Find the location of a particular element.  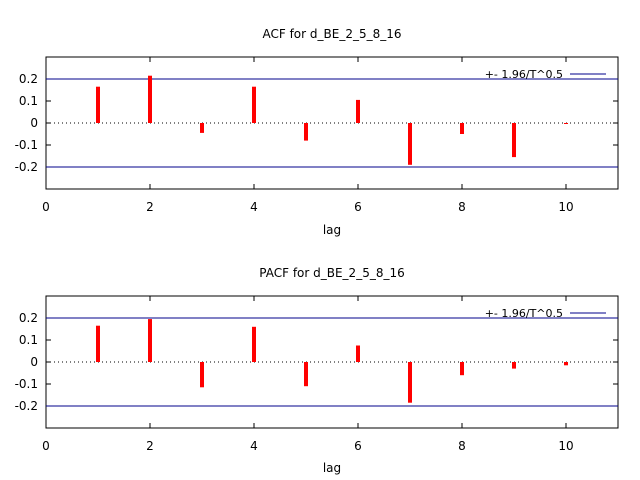

pacf-xtick-label: 8 is located at coordinates (462, 446).